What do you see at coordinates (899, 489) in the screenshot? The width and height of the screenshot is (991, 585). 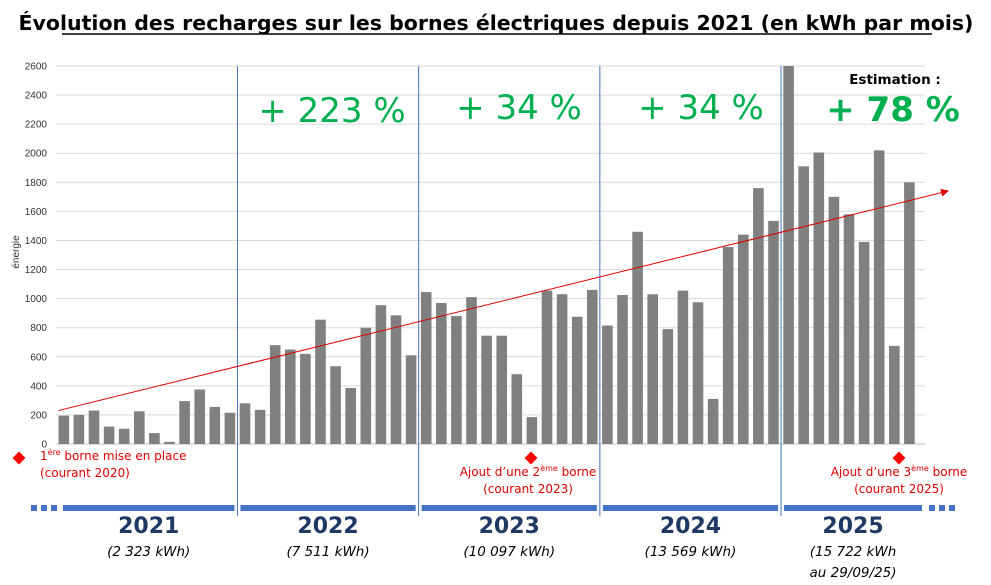 I see `event-label-line2: (courant 2025)` at bounding box center [899, 489].